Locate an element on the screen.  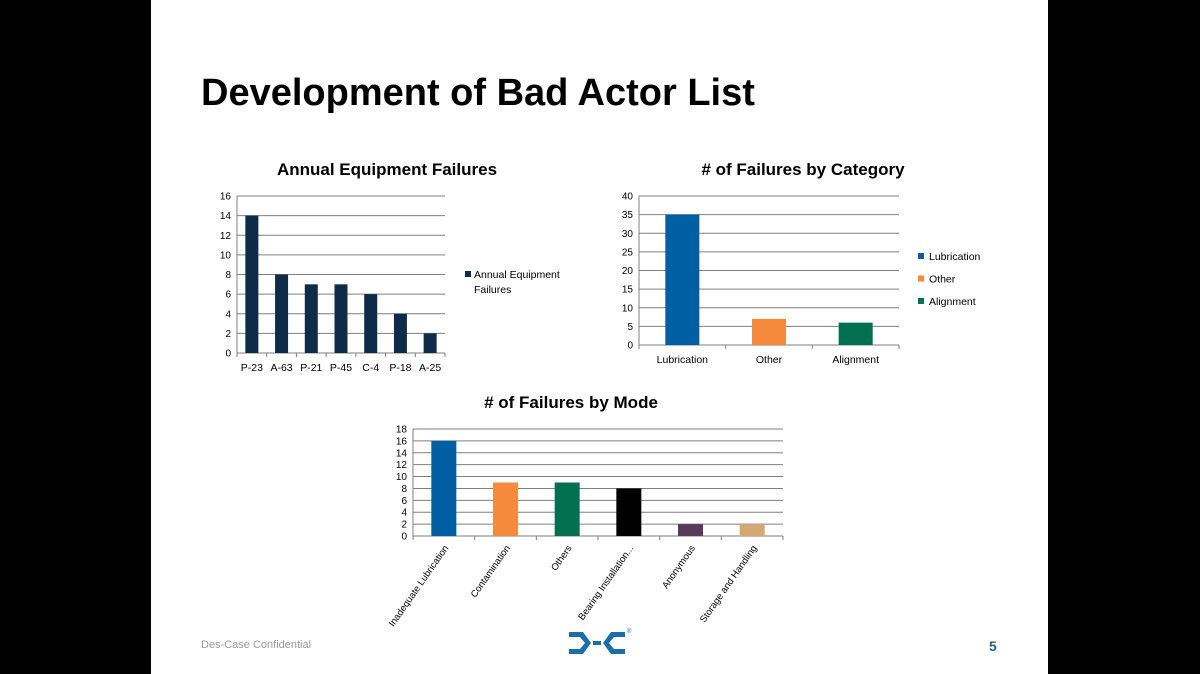
legend-label: Alignment is located at coordinates (952, 302).